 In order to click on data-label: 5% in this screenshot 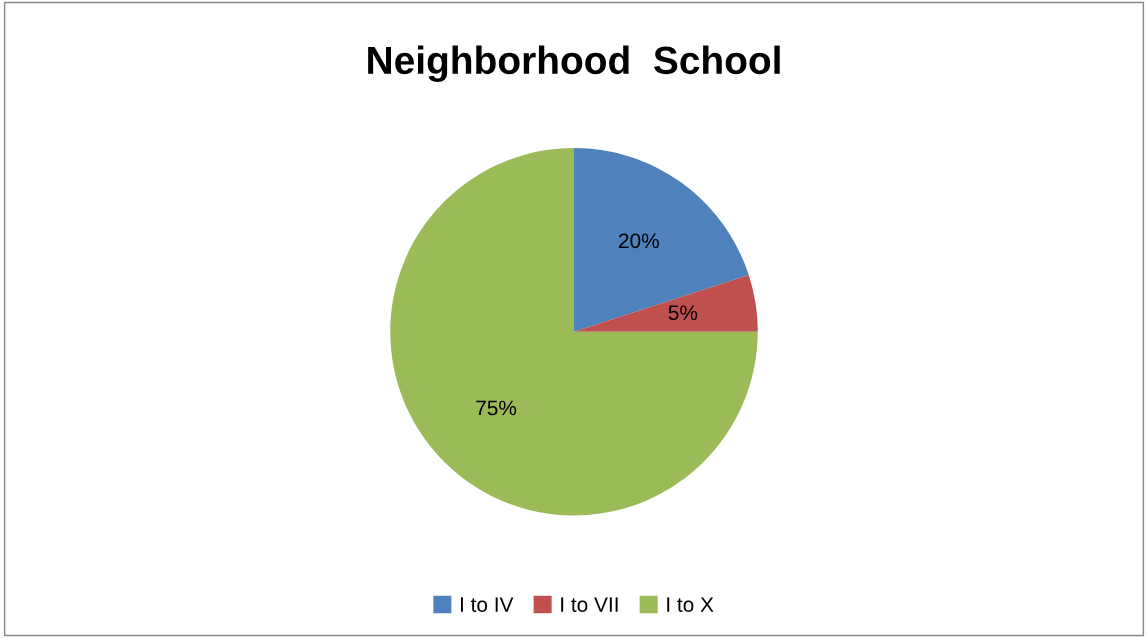, I will do `click(683, 313)`.